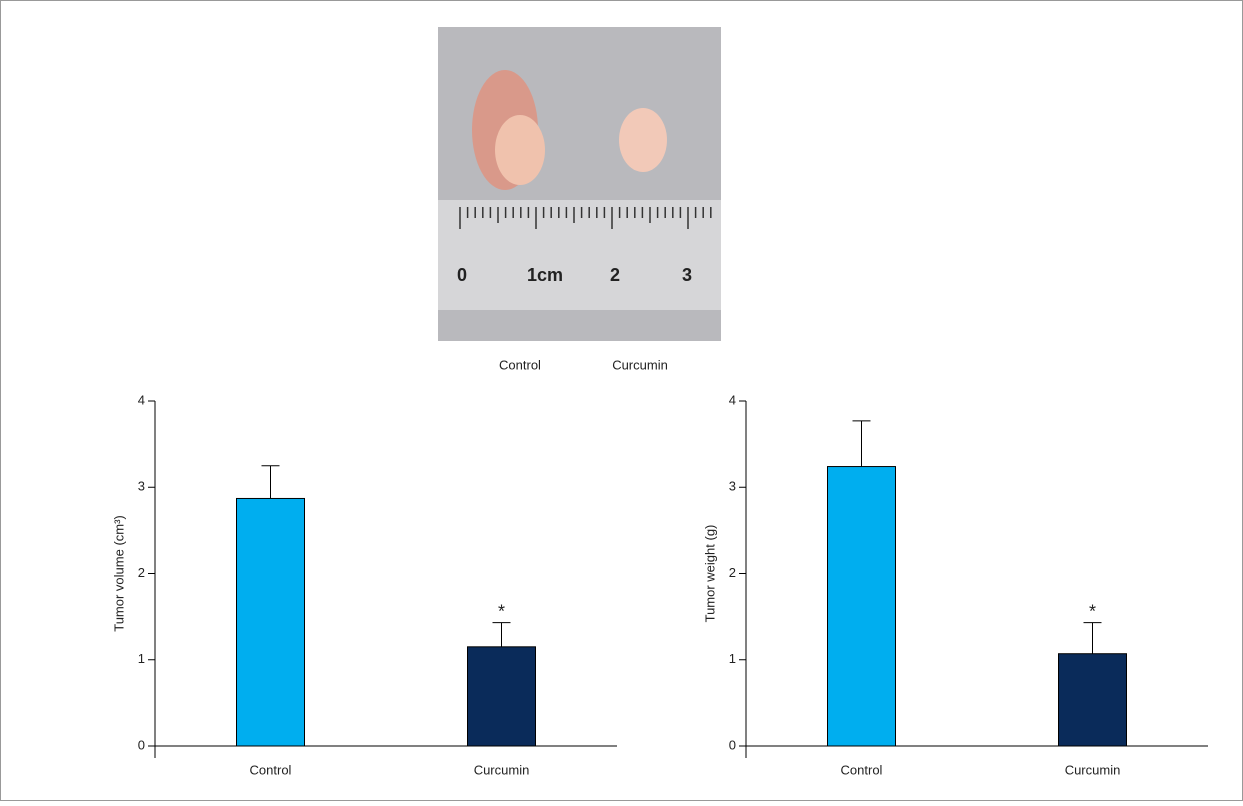 Image resolution: width=1243 pixels, height=806 pixels. I want to click on photo-caption: Curcumin, so click(640, 364).